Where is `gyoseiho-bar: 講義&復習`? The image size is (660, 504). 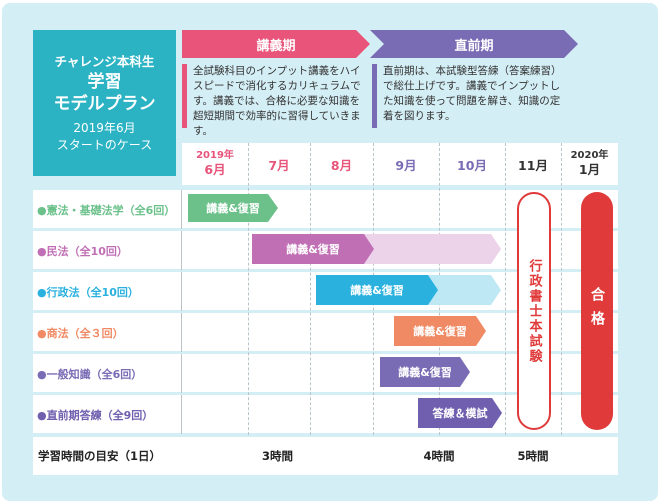
gyoseiho-bar: 講義&復習 is located at coordinates (377, 290).